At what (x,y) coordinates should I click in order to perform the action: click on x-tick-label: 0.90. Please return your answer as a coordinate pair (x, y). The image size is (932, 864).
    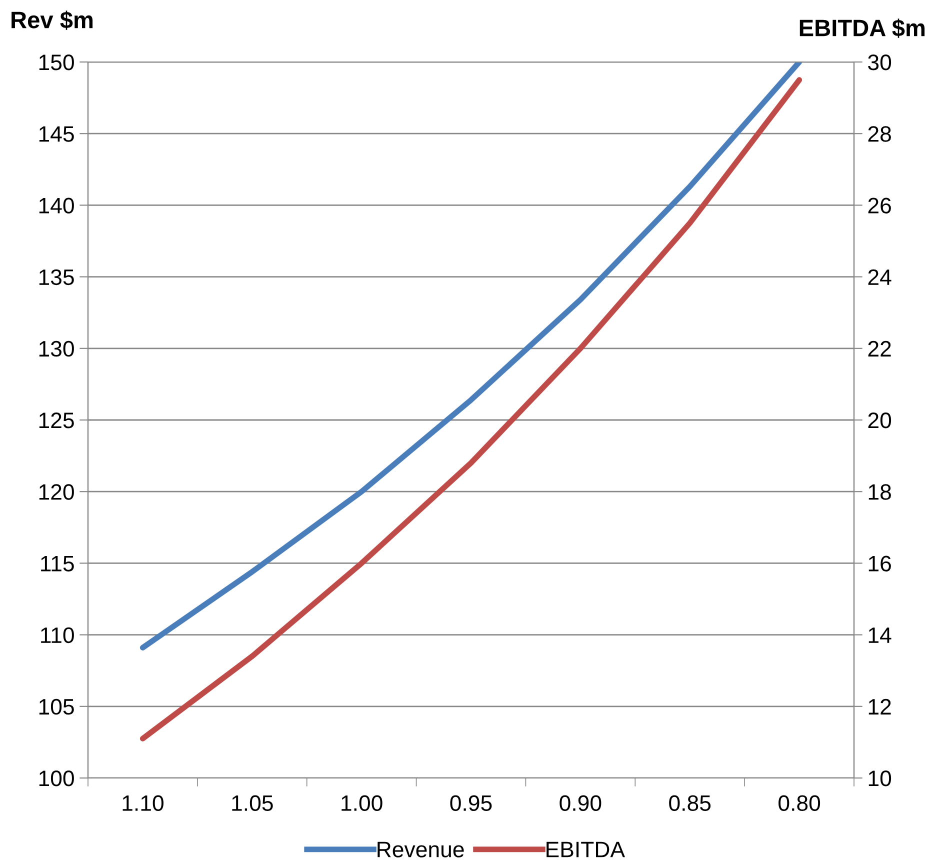
    Looking at the image, I should click on (581, 803).